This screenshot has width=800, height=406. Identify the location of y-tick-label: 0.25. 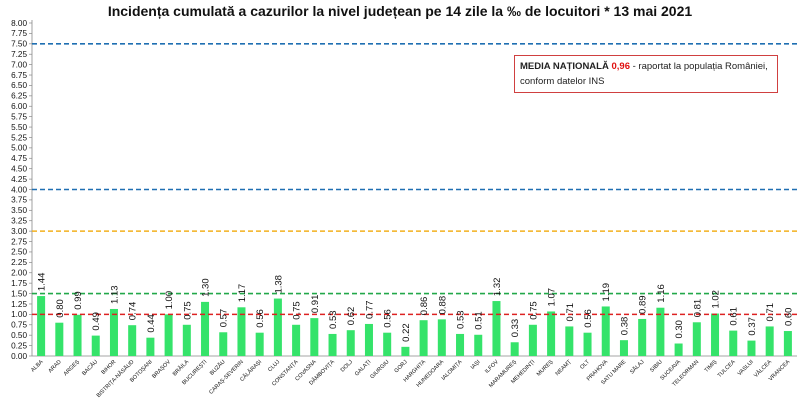
(19, 345).